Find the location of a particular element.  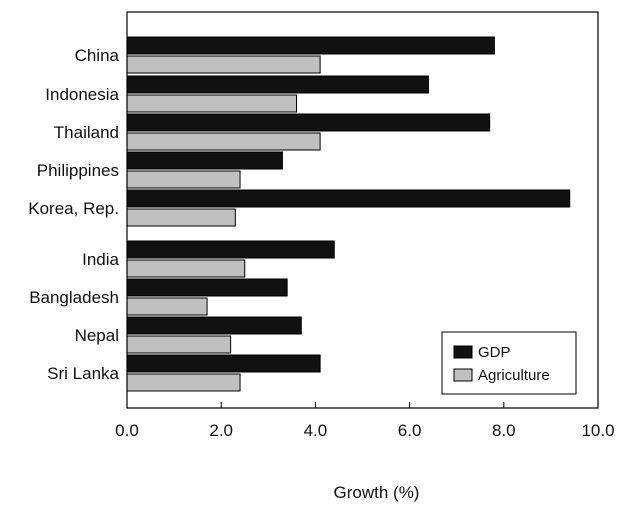

category-label: Thailand is located at coordinates (86, 132).